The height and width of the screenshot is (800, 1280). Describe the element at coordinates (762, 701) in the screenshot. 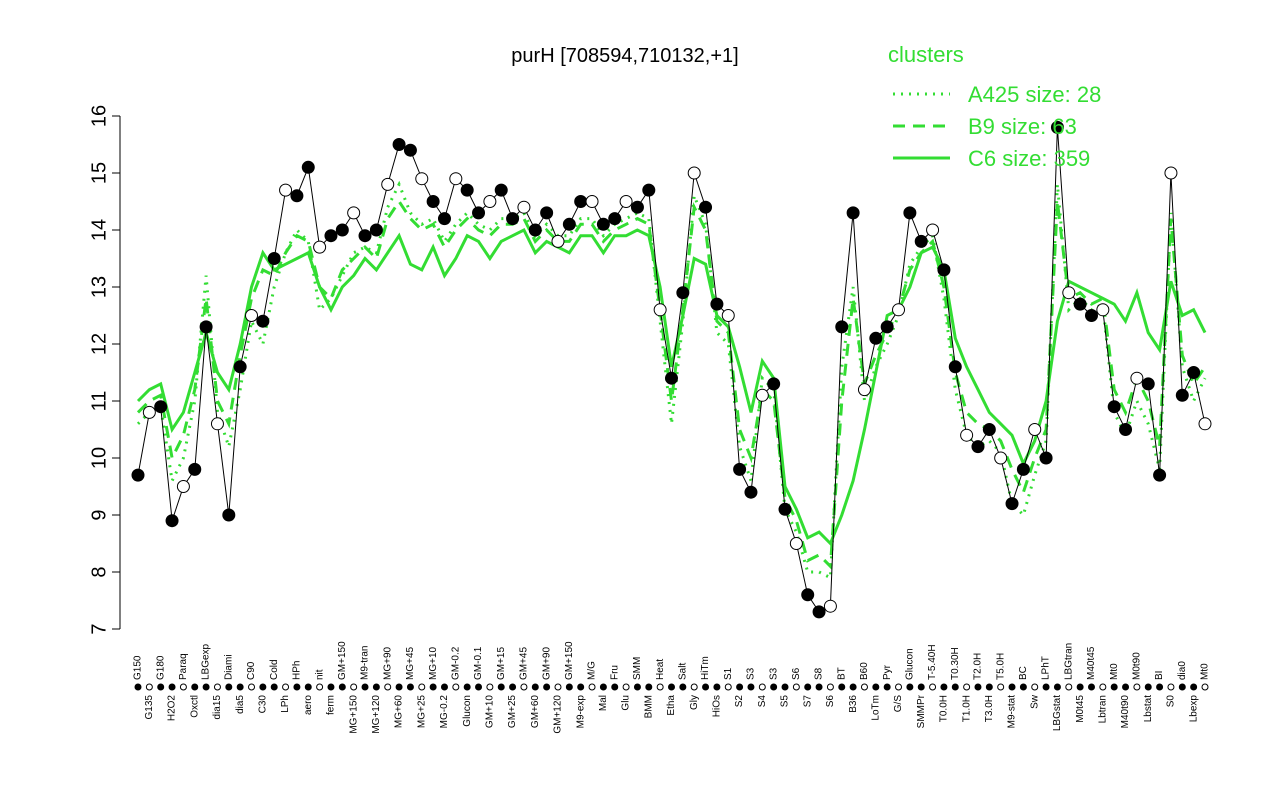

I see `x-tick-label: S4` at that location.